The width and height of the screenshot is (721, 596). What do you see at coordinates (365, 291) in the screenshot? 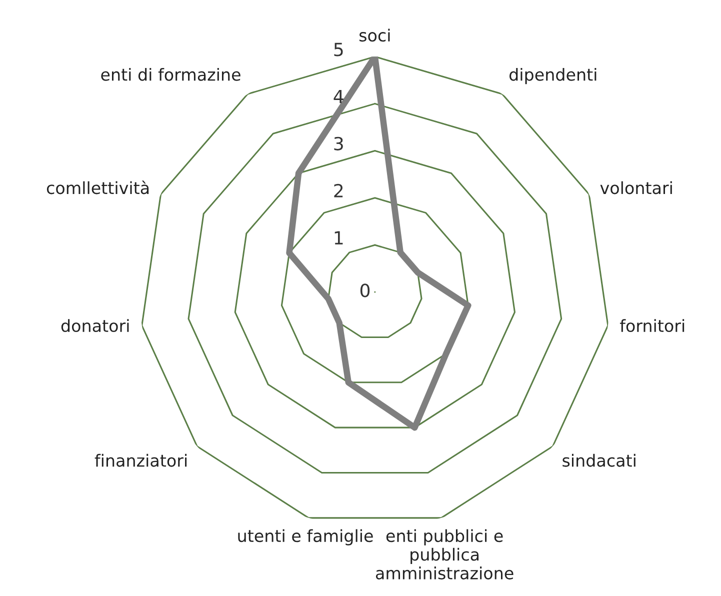
I see `y-tick-label: 0` at bounding box center [365, 291].